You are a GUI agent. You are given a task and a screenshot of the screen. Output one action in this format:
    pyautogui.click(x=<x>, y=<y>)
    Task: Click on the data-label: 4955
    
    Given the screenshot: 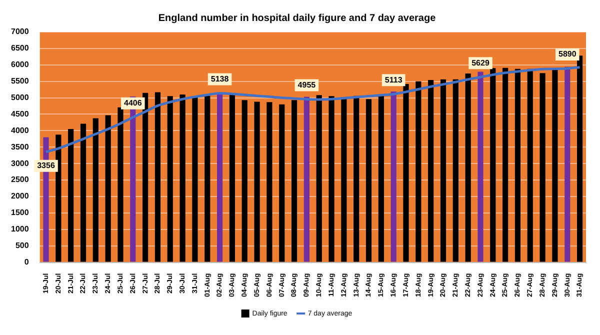 What is the action you would take?
    pyautogui.click(x=307, y=85)
    